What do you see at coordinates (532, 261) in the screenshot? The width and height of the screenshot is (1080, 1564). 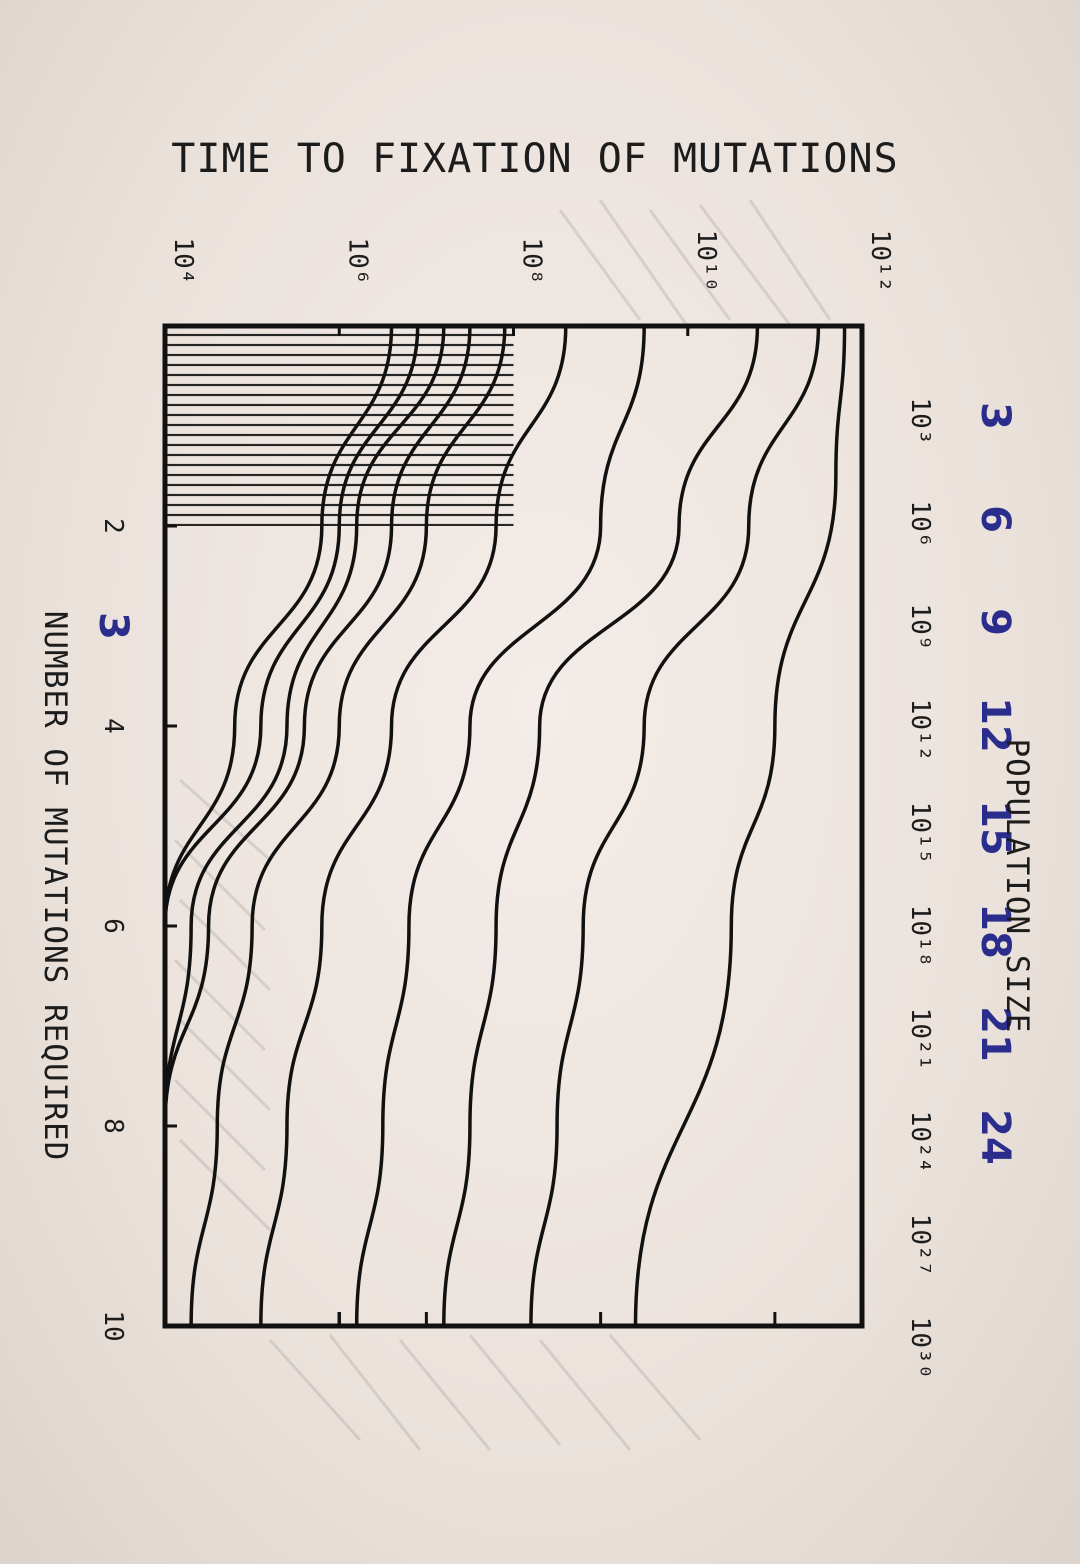 I see `y-tick-label: 10⁸` at bounding box center [532, 261].